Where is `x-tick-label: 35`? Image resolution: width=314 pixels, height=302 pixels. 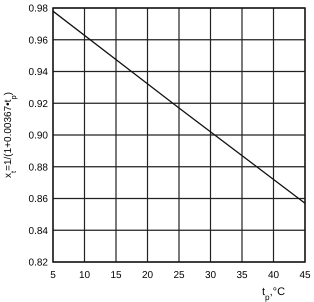
x-tick-label: 35 is located at coordinates (242, 275).